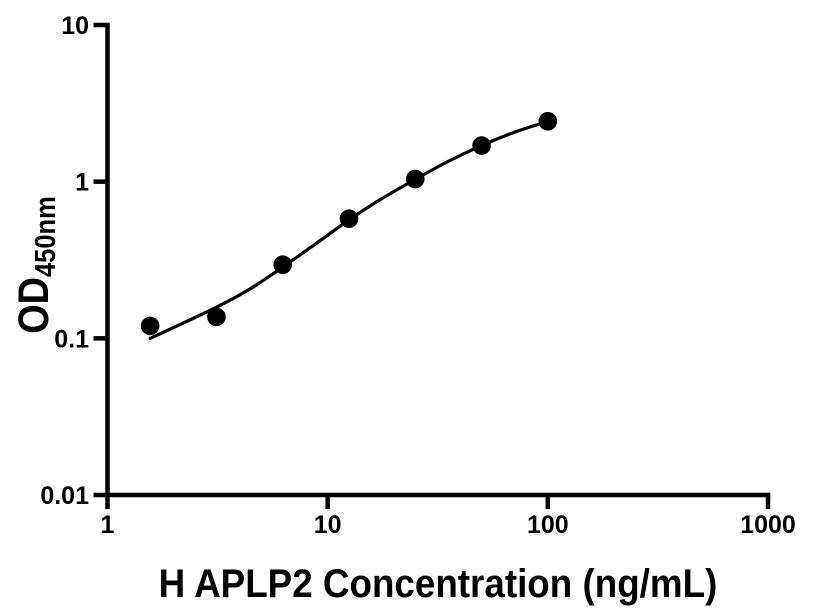 The image size is (816, 612). What do you see at coordinates (768, 525) in the screenshot?
I see `x-tick-label-1000: 1000` at bounding box center [768, 525].